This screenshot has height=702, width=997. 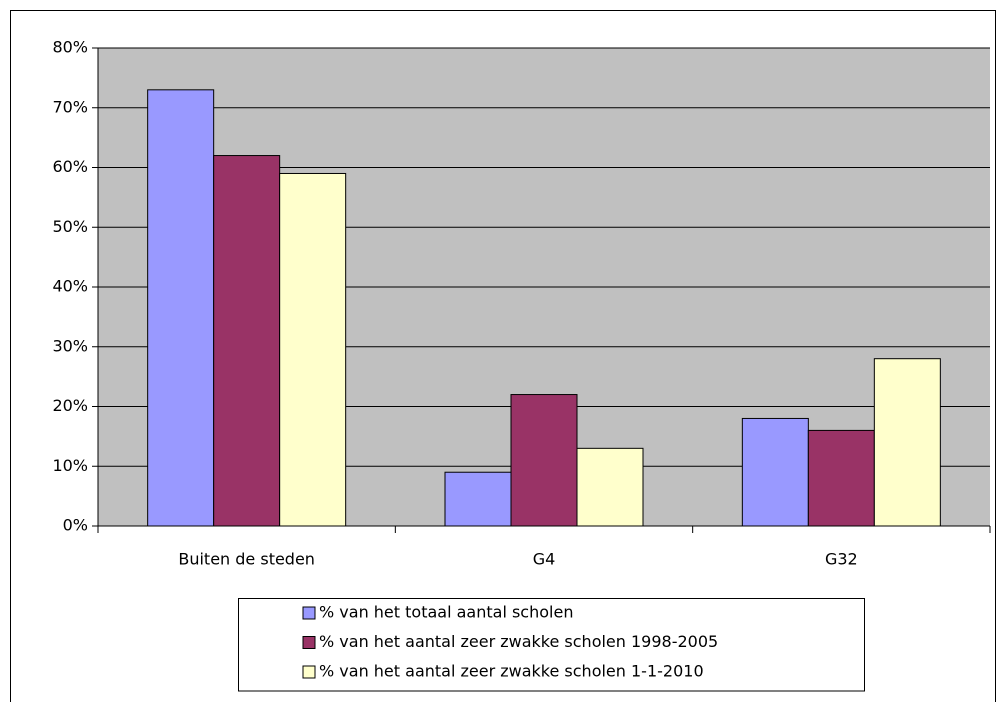 I want to click on y-tick-label: 40%, so click(x=70, y=286).